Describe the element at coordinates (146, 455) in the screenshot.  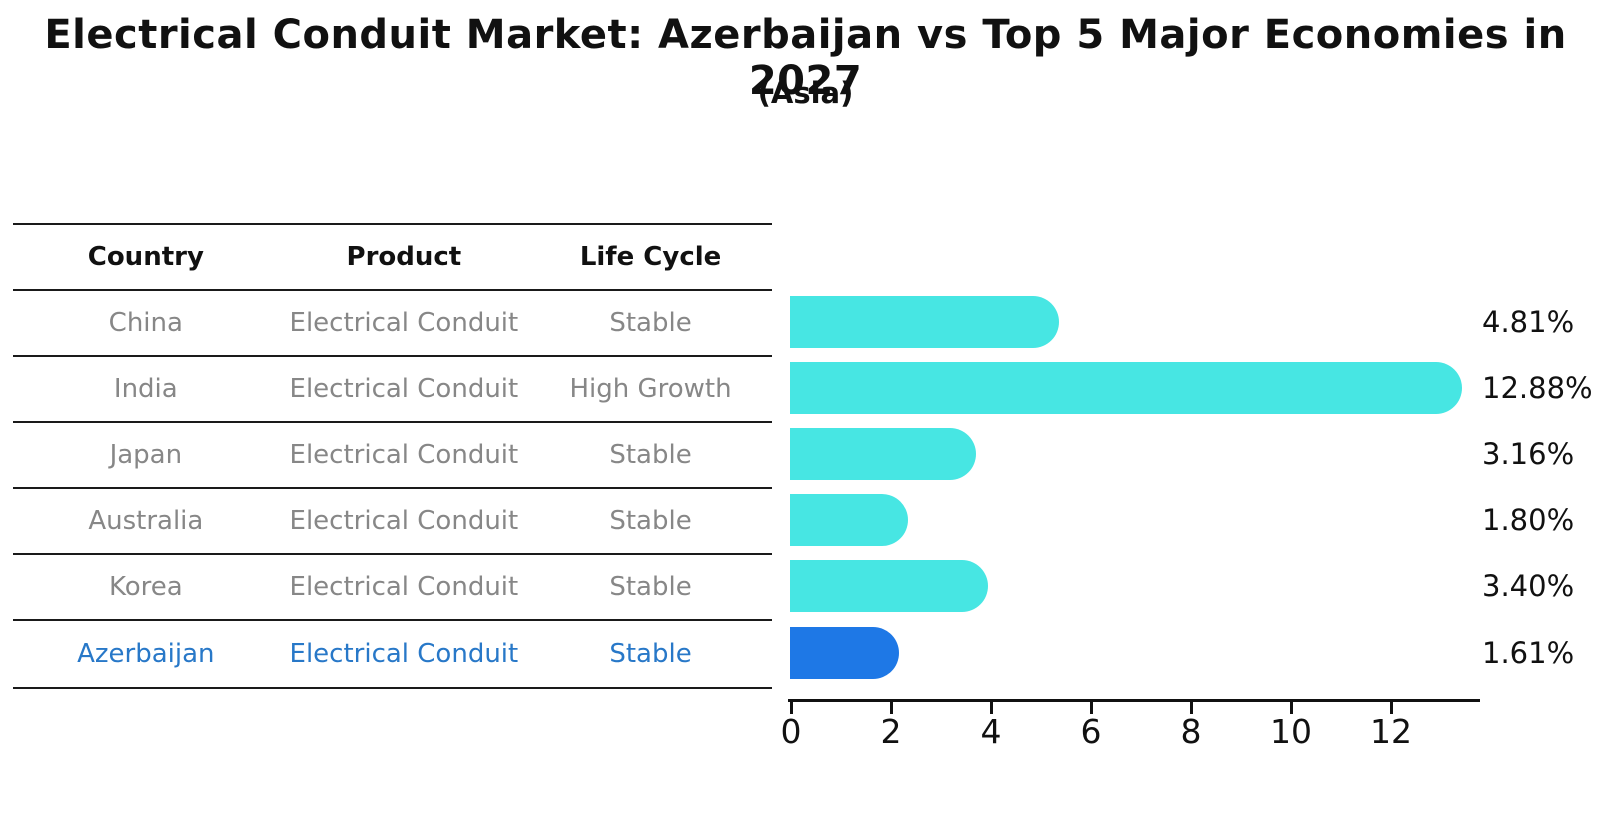
I see `cell-country: Japan` at that location.